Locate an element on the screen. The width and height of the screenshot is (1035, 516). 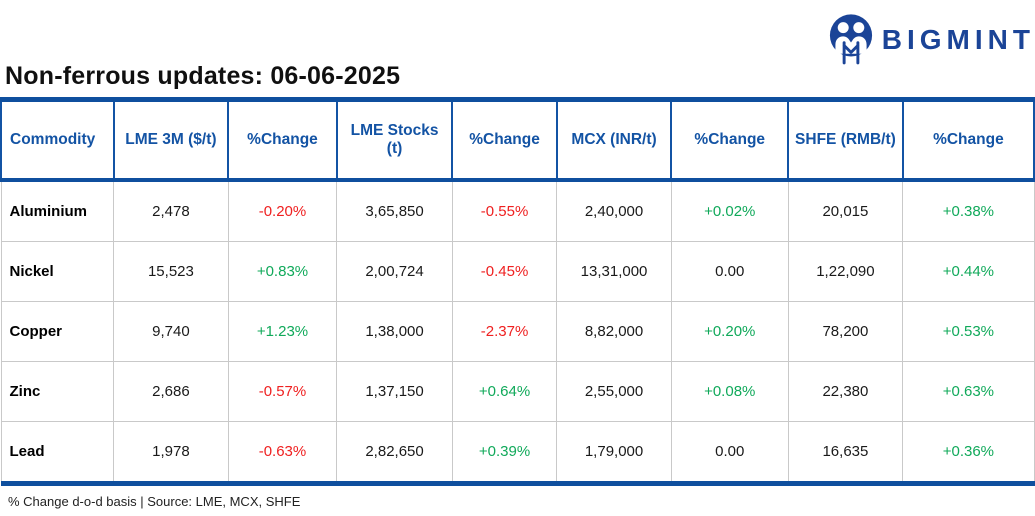
cell-value: 1,79,000 is located at coordinates (614, 453).